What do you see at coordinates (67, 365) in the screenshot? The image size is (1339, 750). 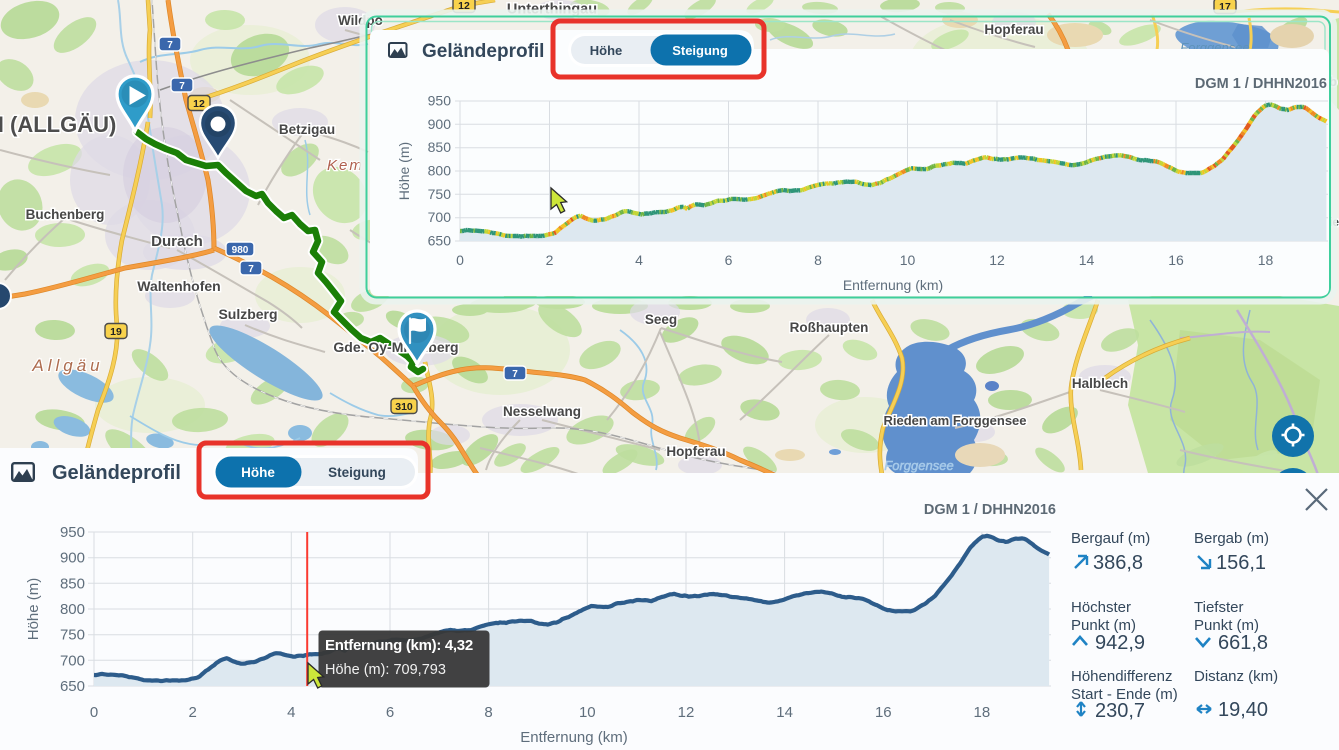 I see `svg-text: Allgäu` at bounding box center [67, 365].